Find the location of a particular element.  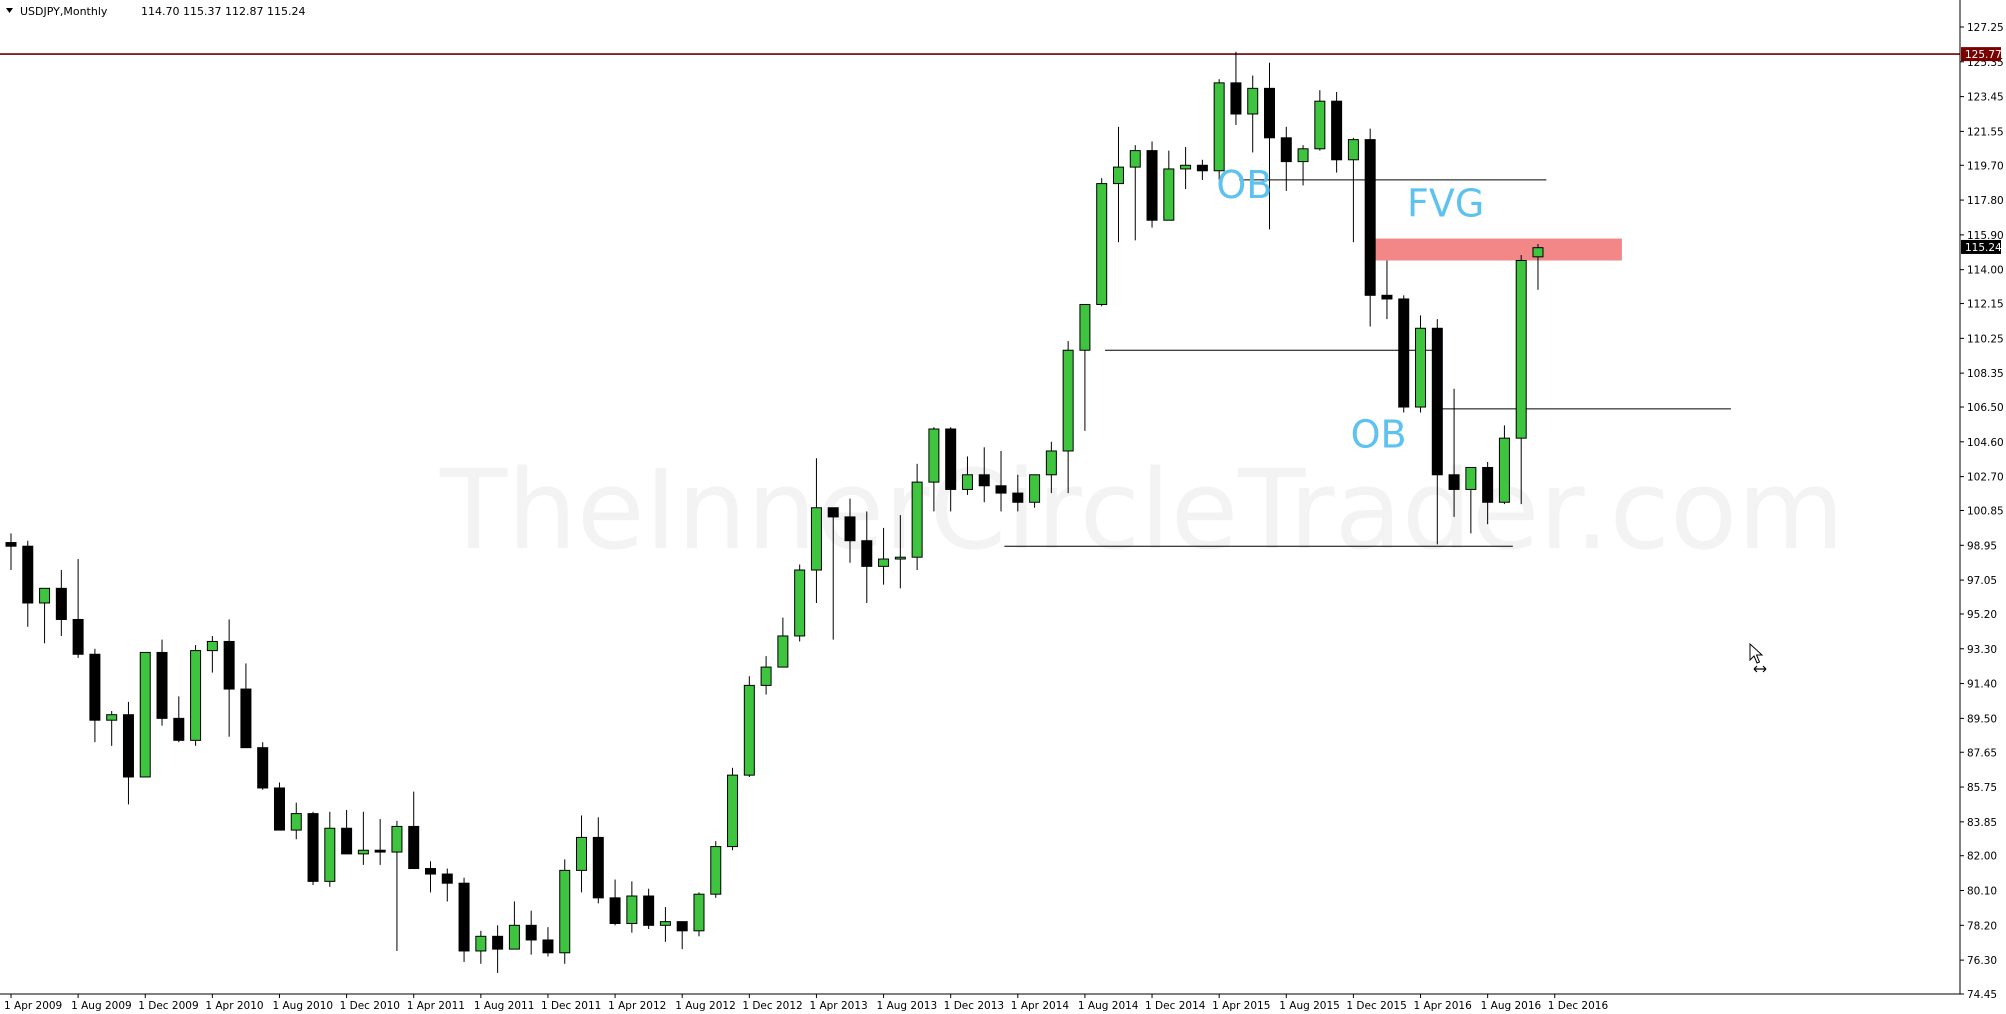

x-tick-label: 1 Aug 2010 is located at coordinates (302, 1006).